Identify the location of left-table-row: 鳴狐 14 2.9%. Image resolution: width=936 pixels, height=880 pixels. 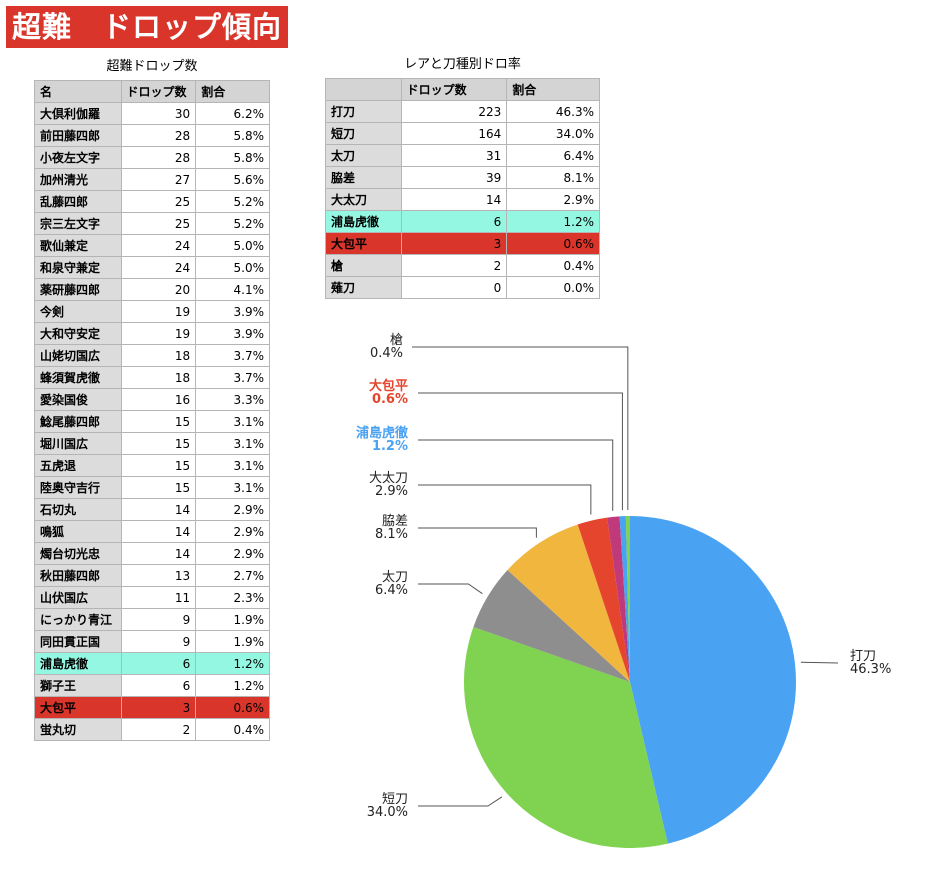
(152, 531).